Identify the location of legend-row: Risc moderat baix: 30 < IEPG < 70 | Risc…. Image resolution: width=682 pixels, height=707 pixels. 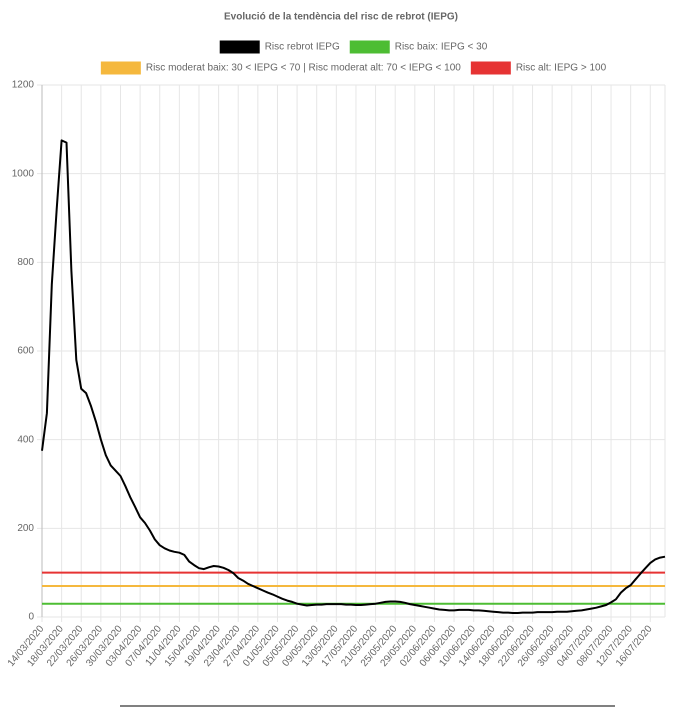
(353, 68).